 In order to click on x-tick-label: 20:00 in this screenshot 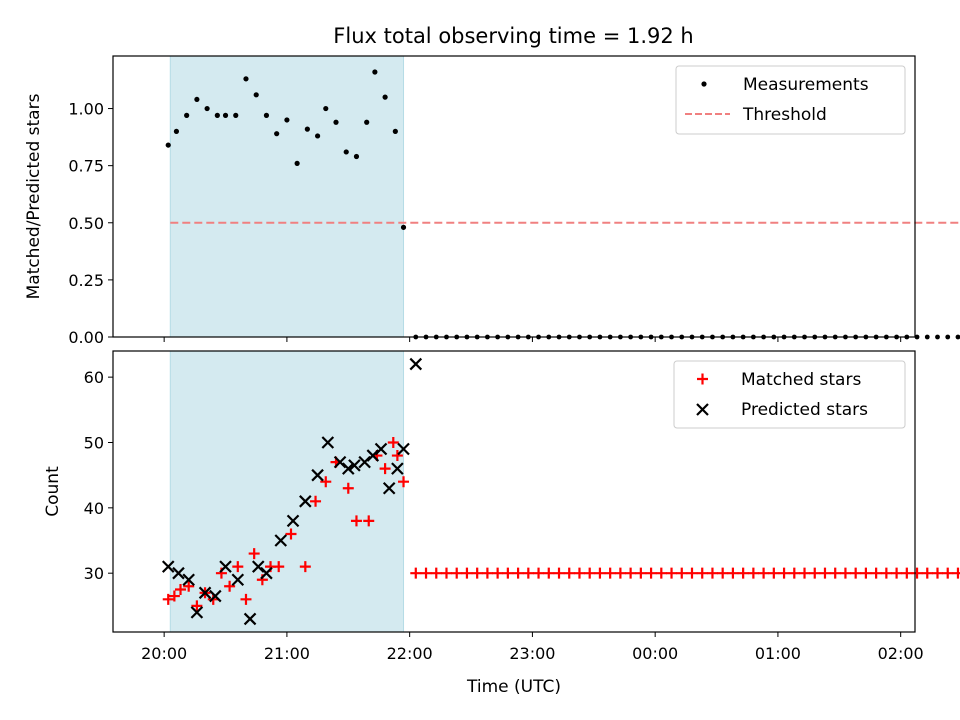, I will do `click(164, 653)`.